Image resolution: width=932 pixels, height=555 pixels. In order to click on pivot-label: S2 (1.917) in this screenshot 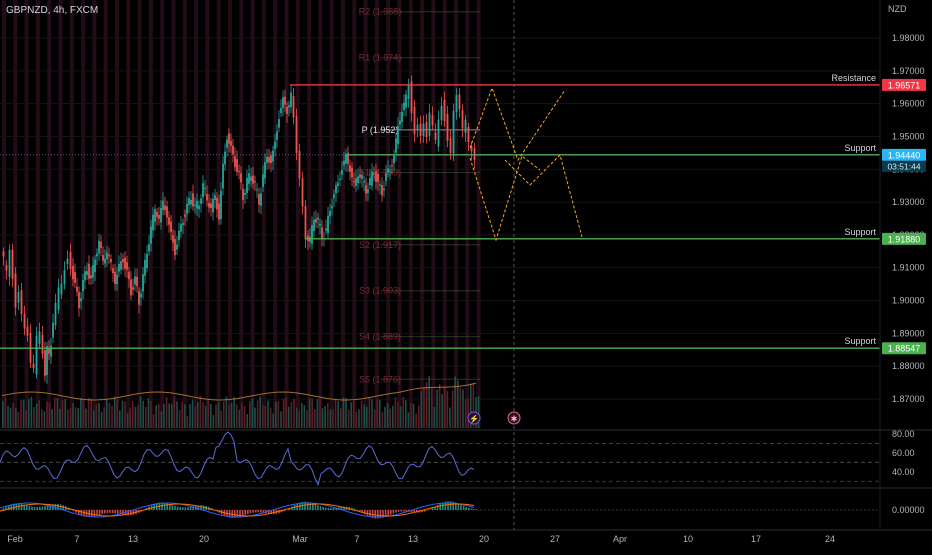, I will do `click(380, 245)`.